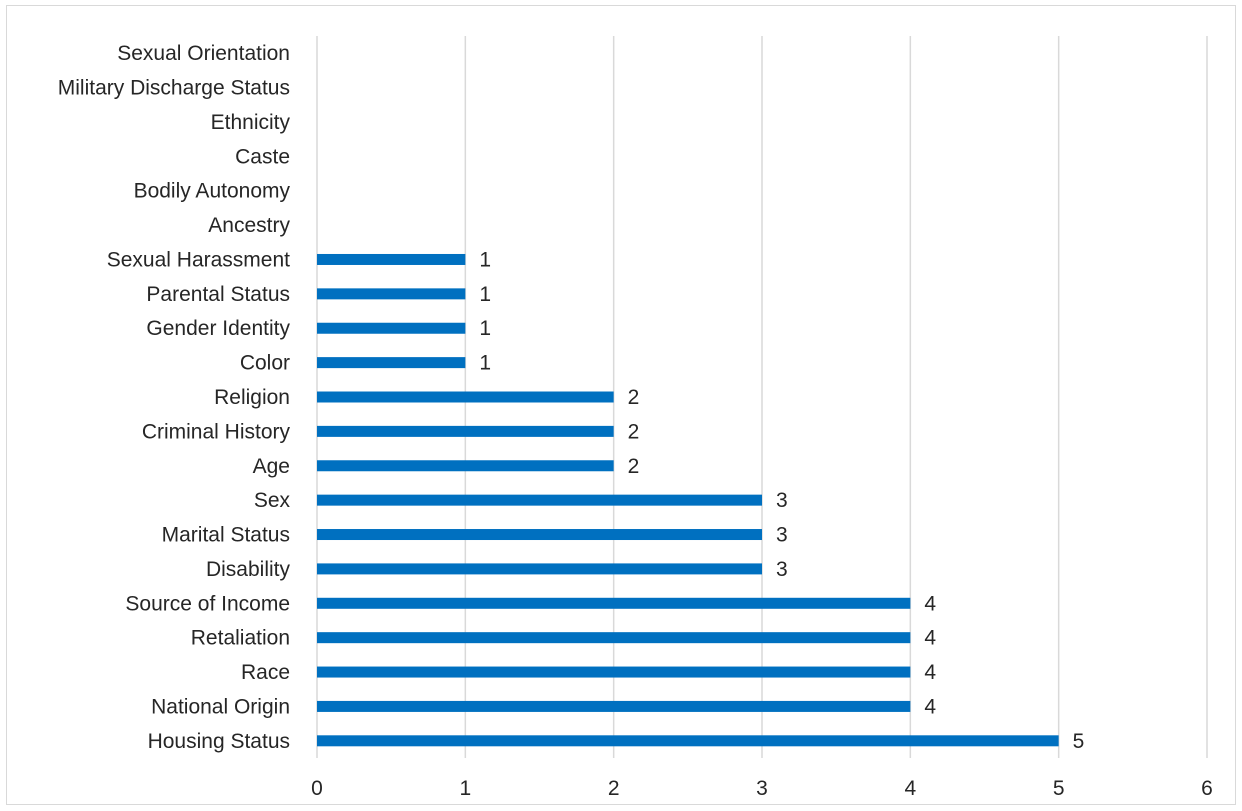 Image resolution: width=1242 pixels, height=811 pixels. I want to click on category-label-marital-status: Marital Status, so click(226, 535).